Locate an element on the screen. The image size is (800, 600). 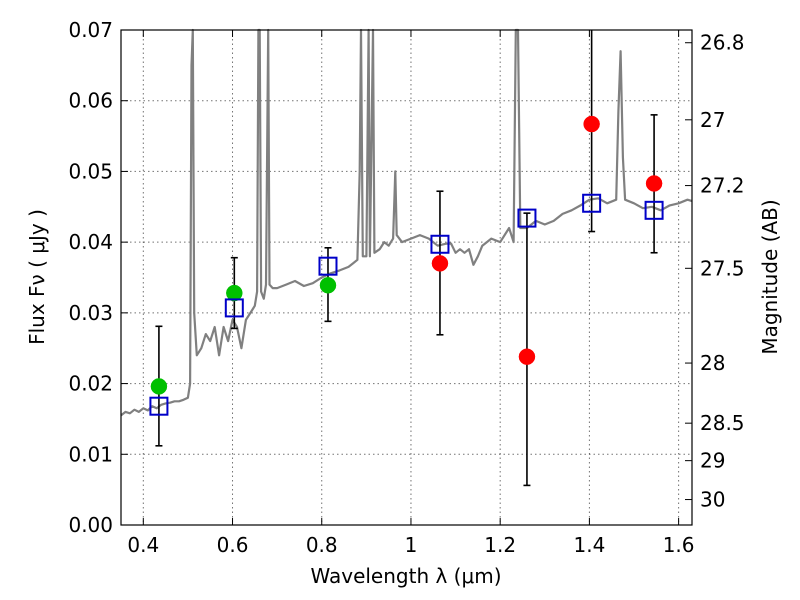
y-tick-label: 0.02 is located at coordinates (90, 384).